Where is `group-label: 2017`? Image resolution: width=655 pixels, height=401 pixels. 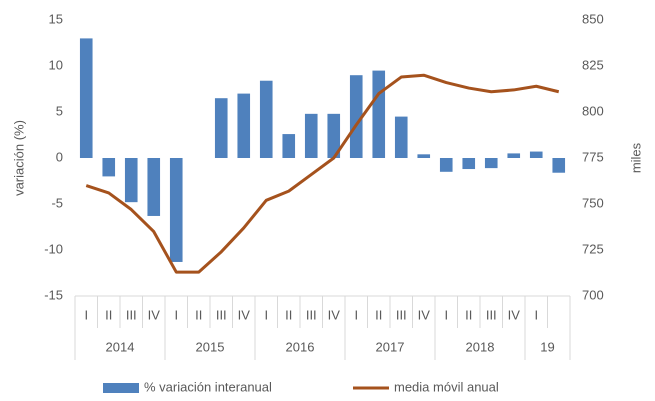
group-label: 2017 is located at coordinates (390, 346).